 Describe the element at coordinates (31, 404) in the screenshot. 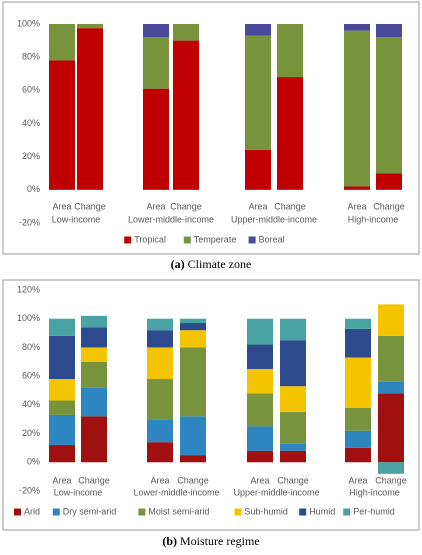

I see `y-tick-label: 40%` at that location.